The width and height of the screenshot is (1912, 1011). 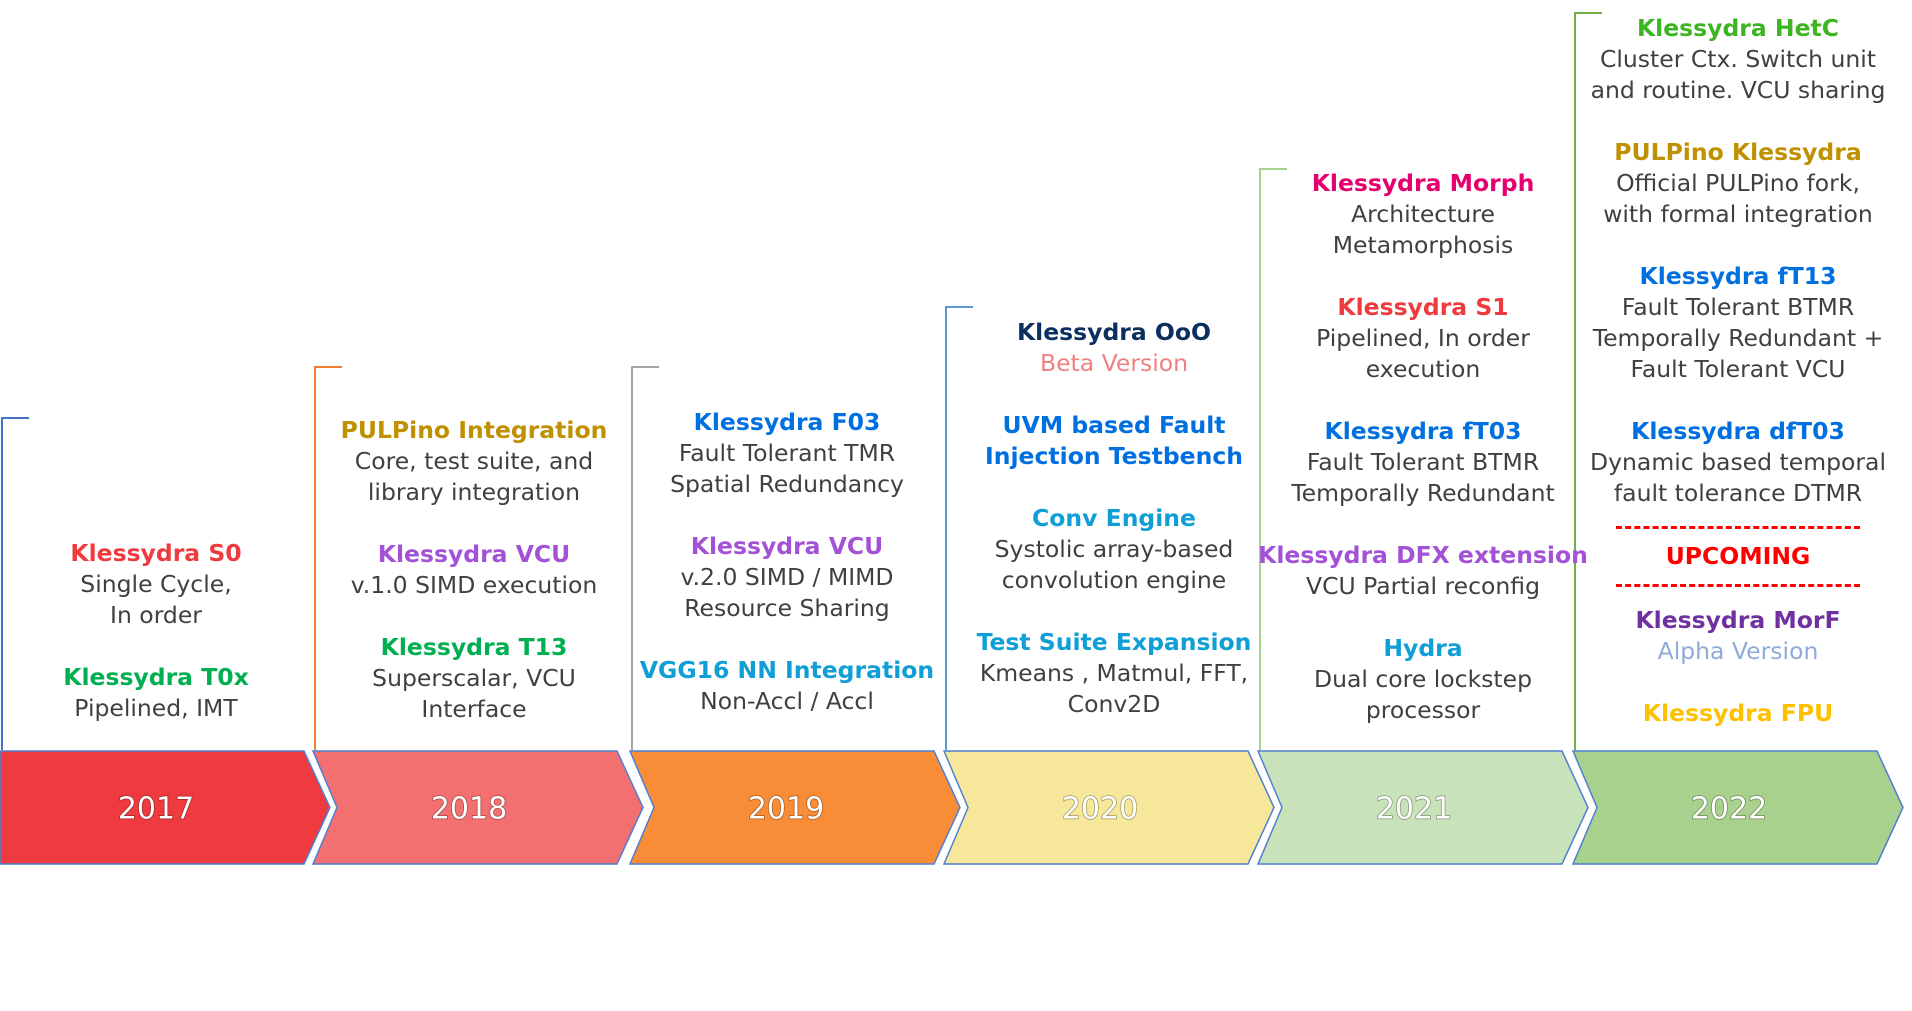 I want to click on milestone-title: VGG16 NN Integration, so click(x=787, y=670).